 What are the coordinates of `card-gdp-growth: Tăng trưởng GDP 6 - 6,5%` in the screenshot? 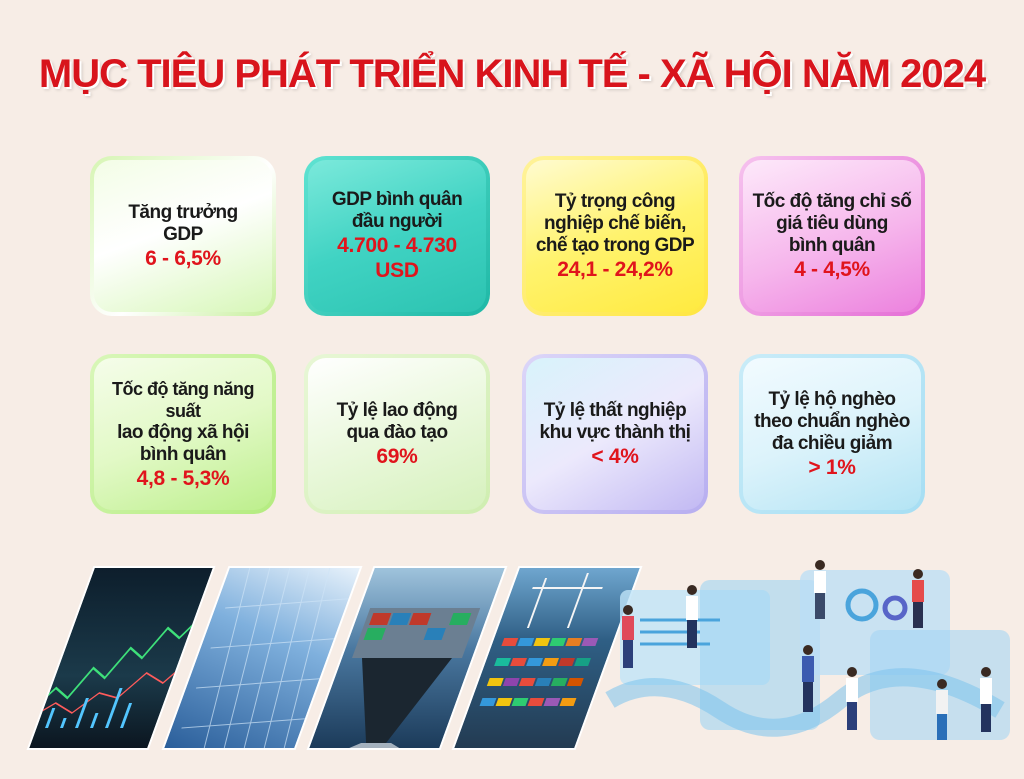 It's located at (183, 236).